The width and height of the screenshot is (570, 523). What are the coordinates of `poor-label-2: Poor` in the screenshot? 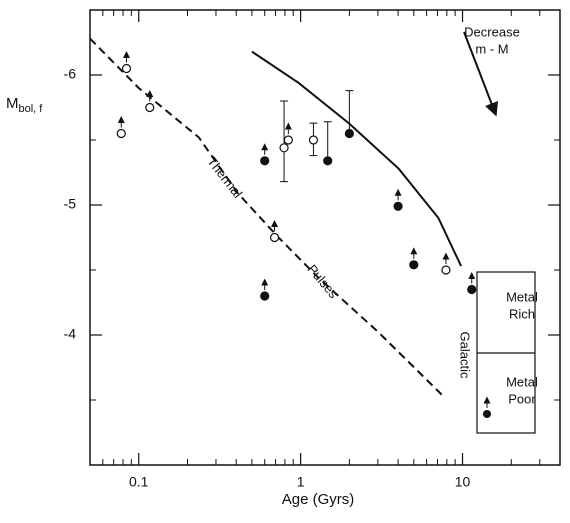 It's located at (522, 398).